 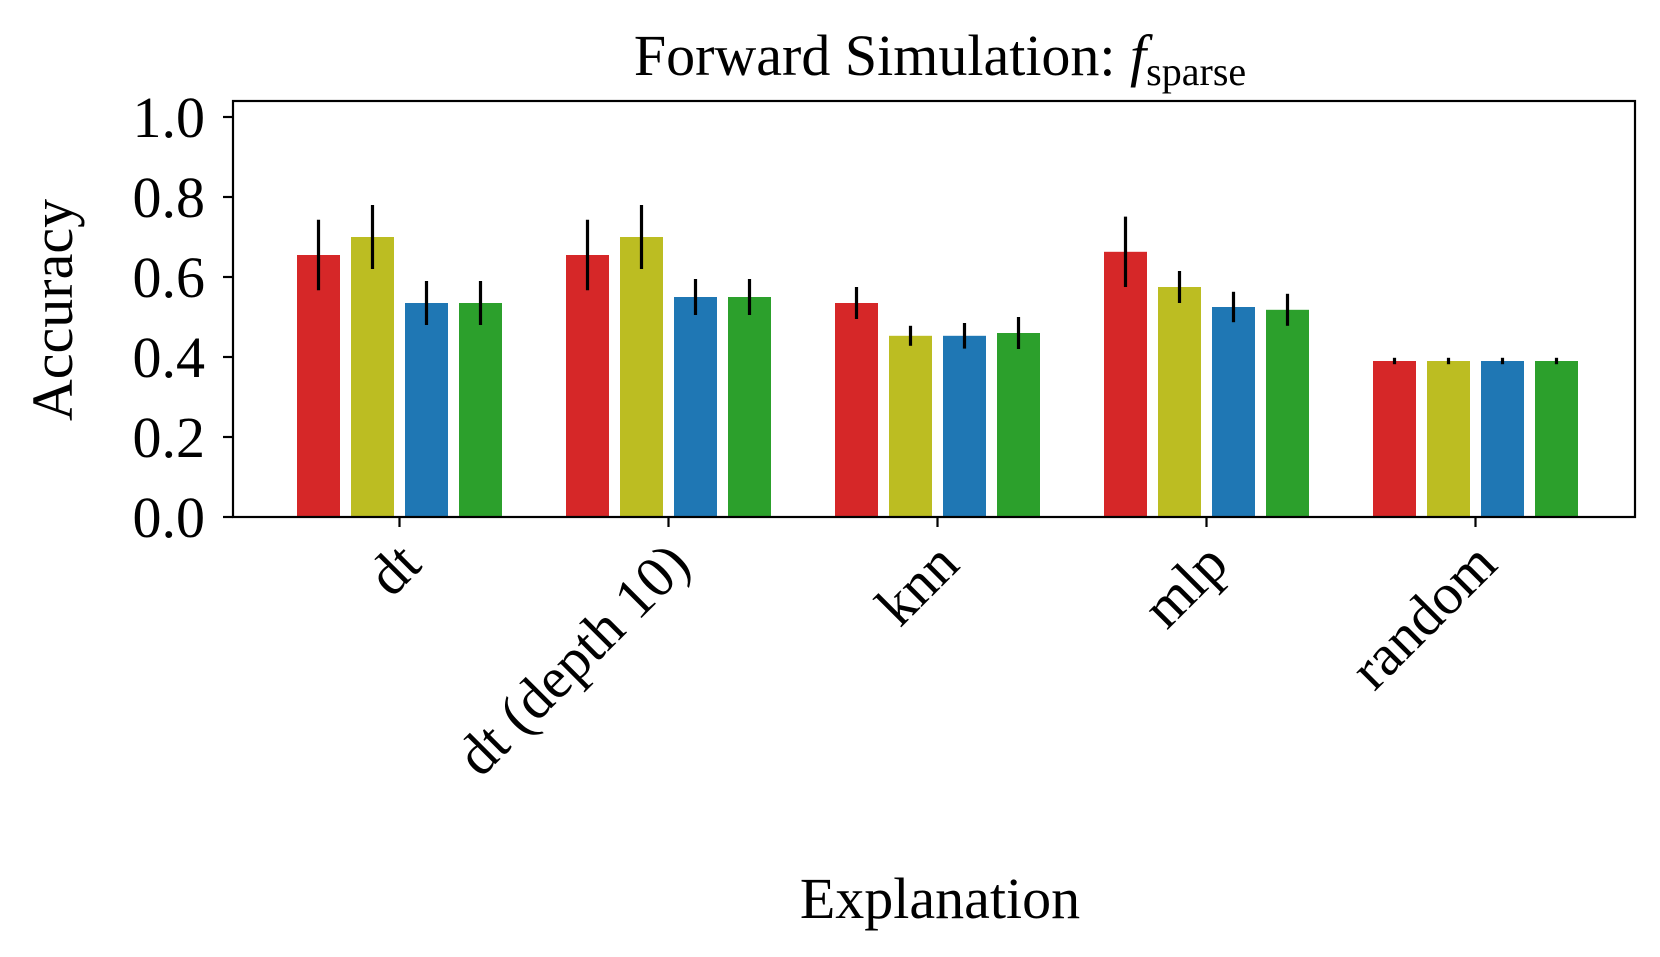 I want to click on y-tick-label: 0.2, so click(x=169, y=437).